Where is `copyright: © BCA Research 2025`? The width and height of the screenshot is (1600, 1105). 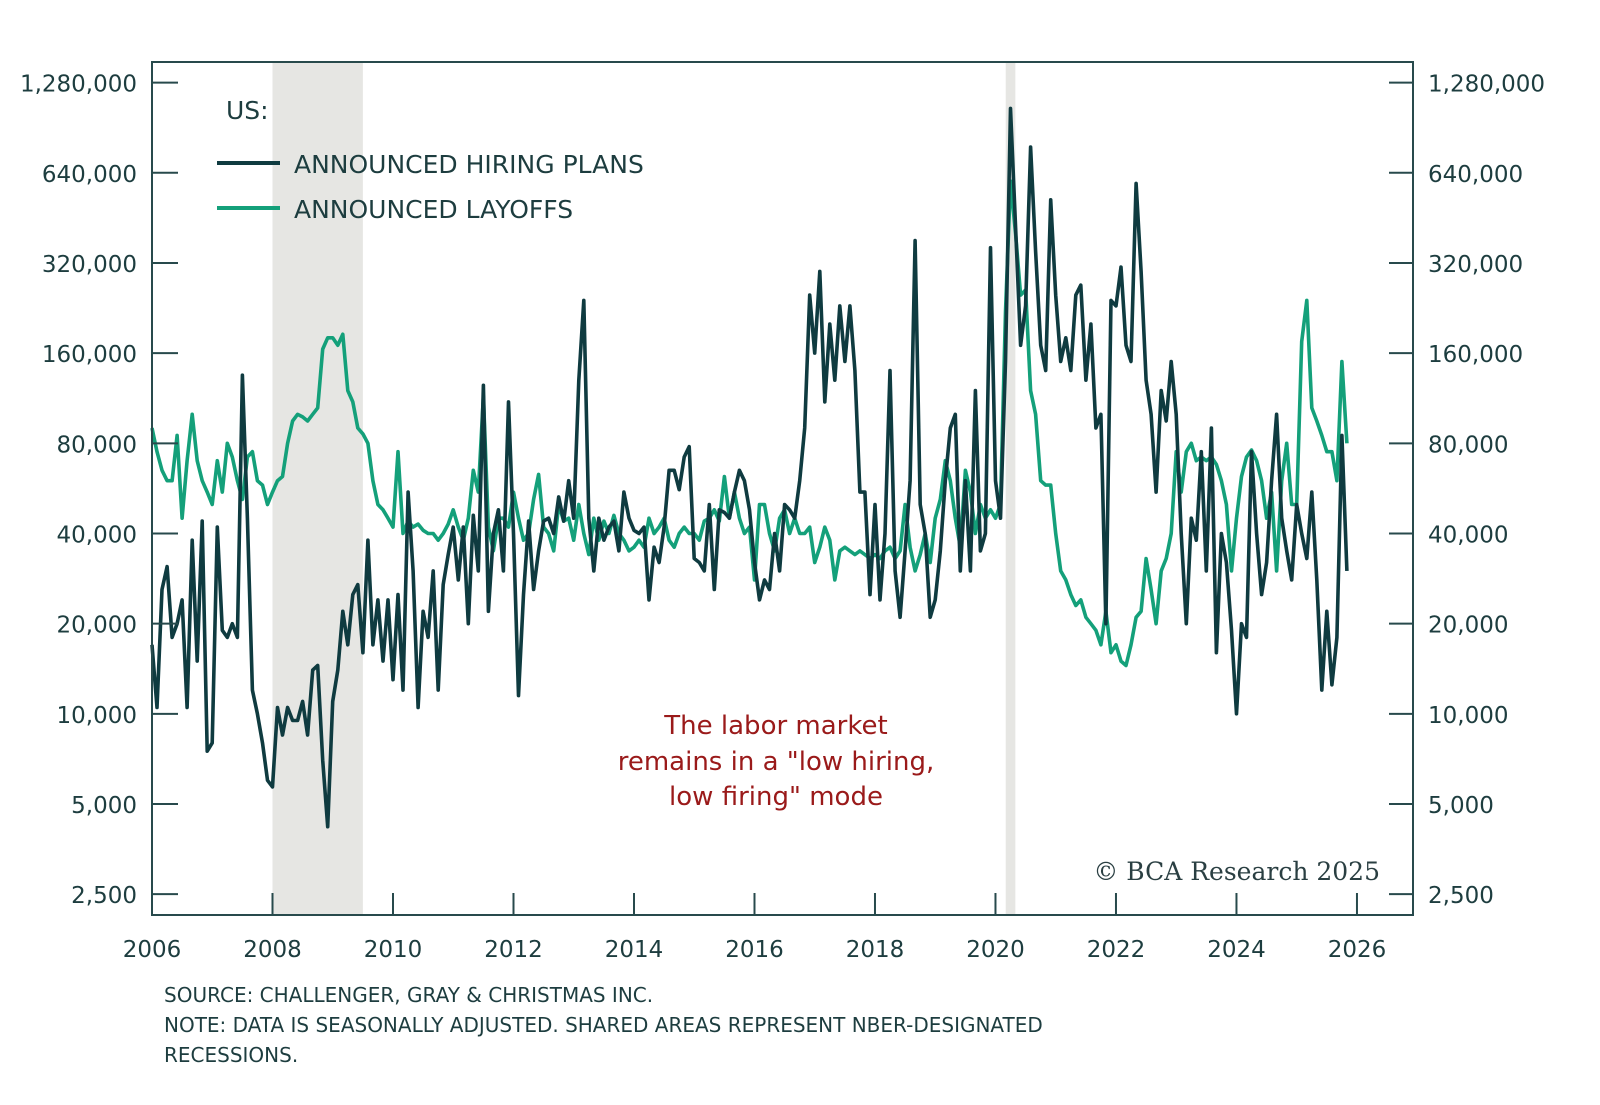
copyright: © BCA Research 2025 is located at coordinates (1236, 871).